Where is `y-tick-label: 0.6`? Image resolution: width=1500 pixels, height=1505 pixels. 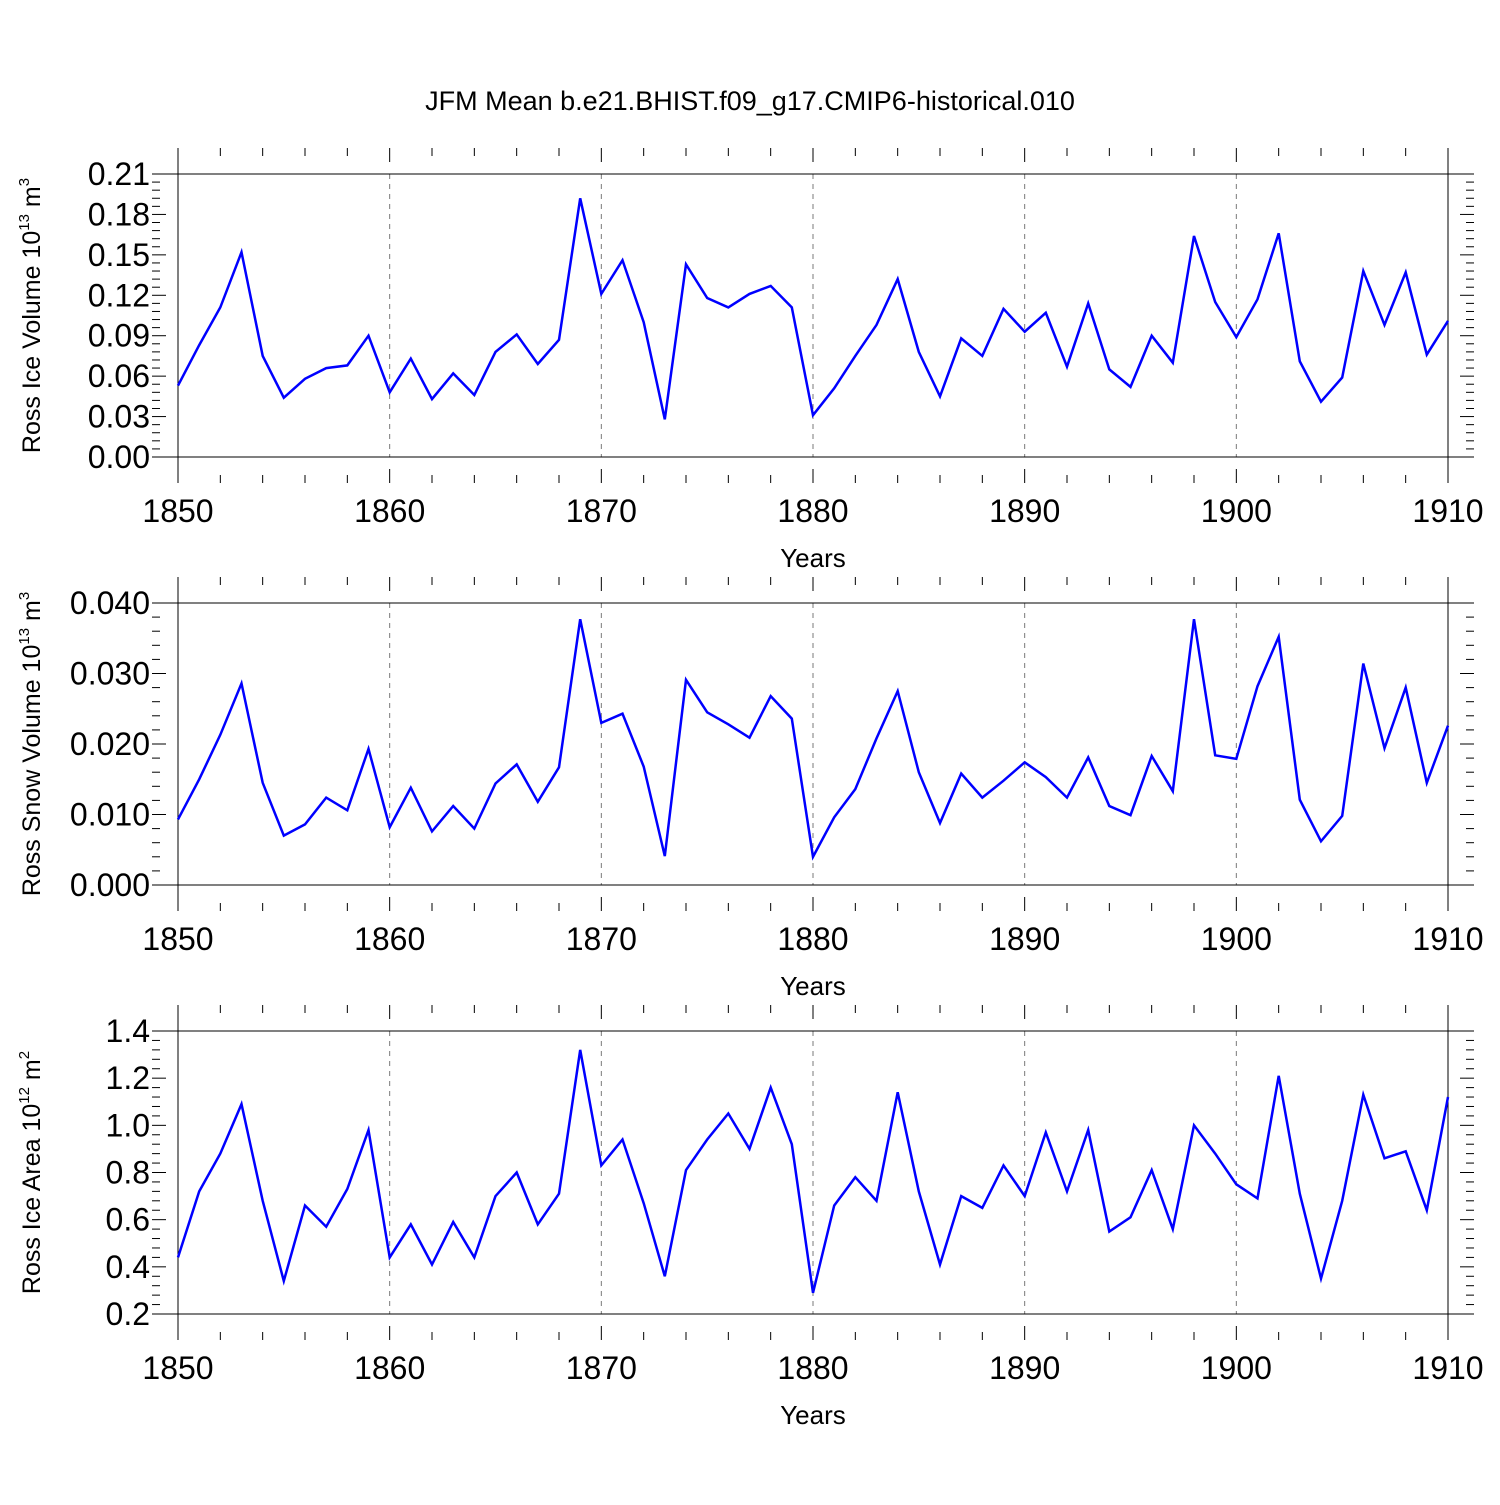
y-tick-label: 0.6 is located at coordinates (128, 1220).